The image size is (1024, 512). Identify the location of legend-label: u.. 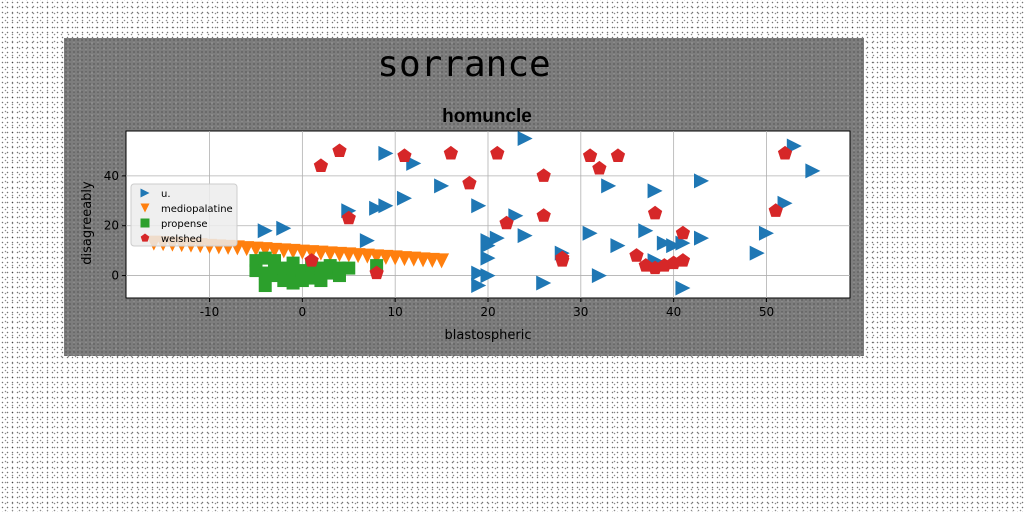
(166, 194).